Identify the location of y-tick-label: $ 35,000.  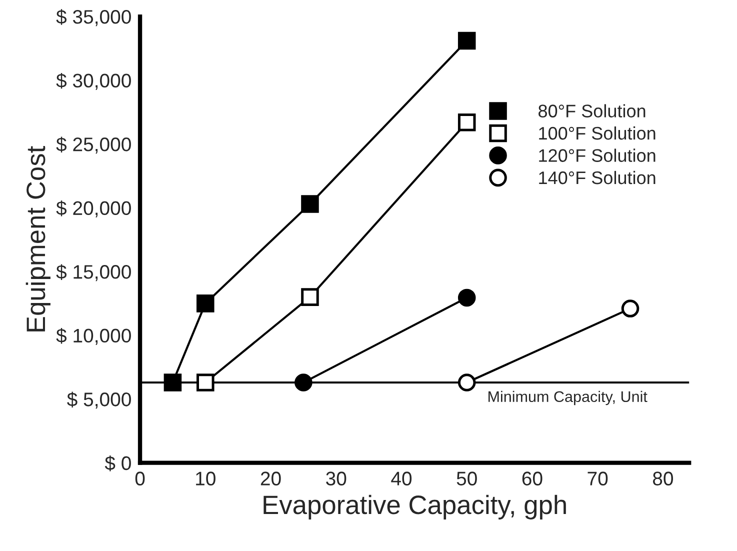
(93, 17).